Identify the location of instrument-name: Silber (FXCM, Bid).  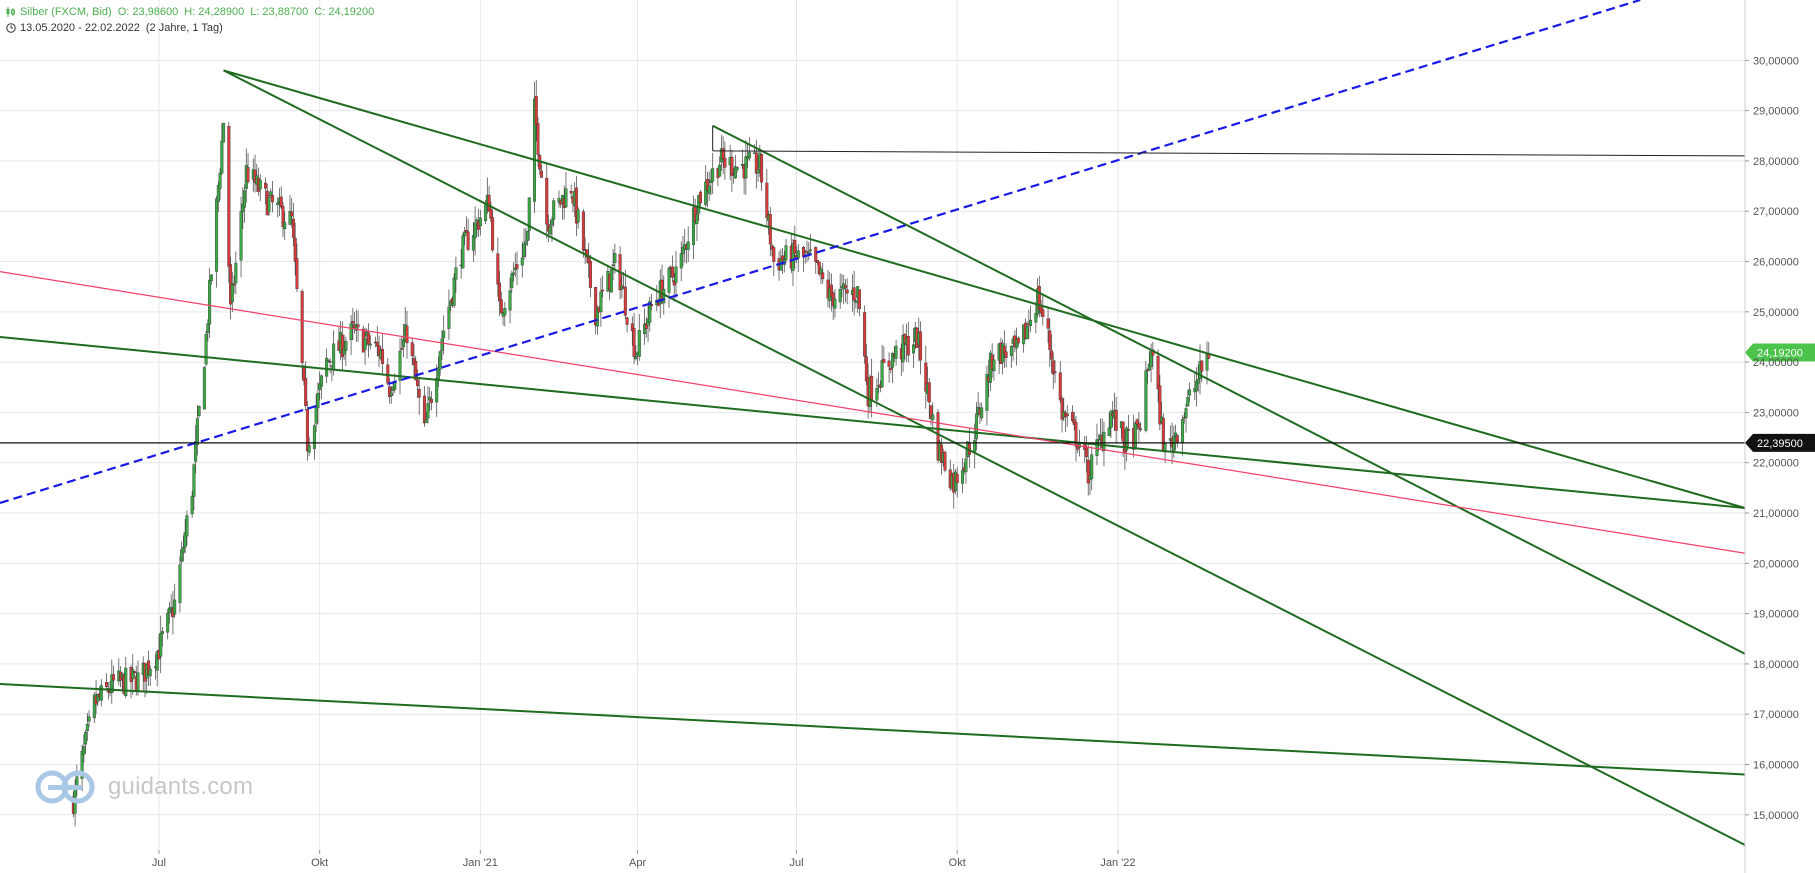
(66, 12).